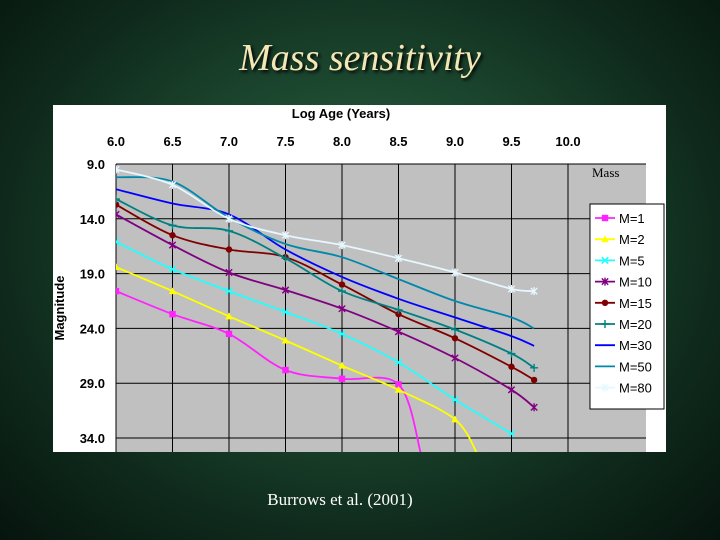 The height and width of the screenshot is (540, 720). I want to click on slide-title: Mass sensitivity, so click(360, 58).